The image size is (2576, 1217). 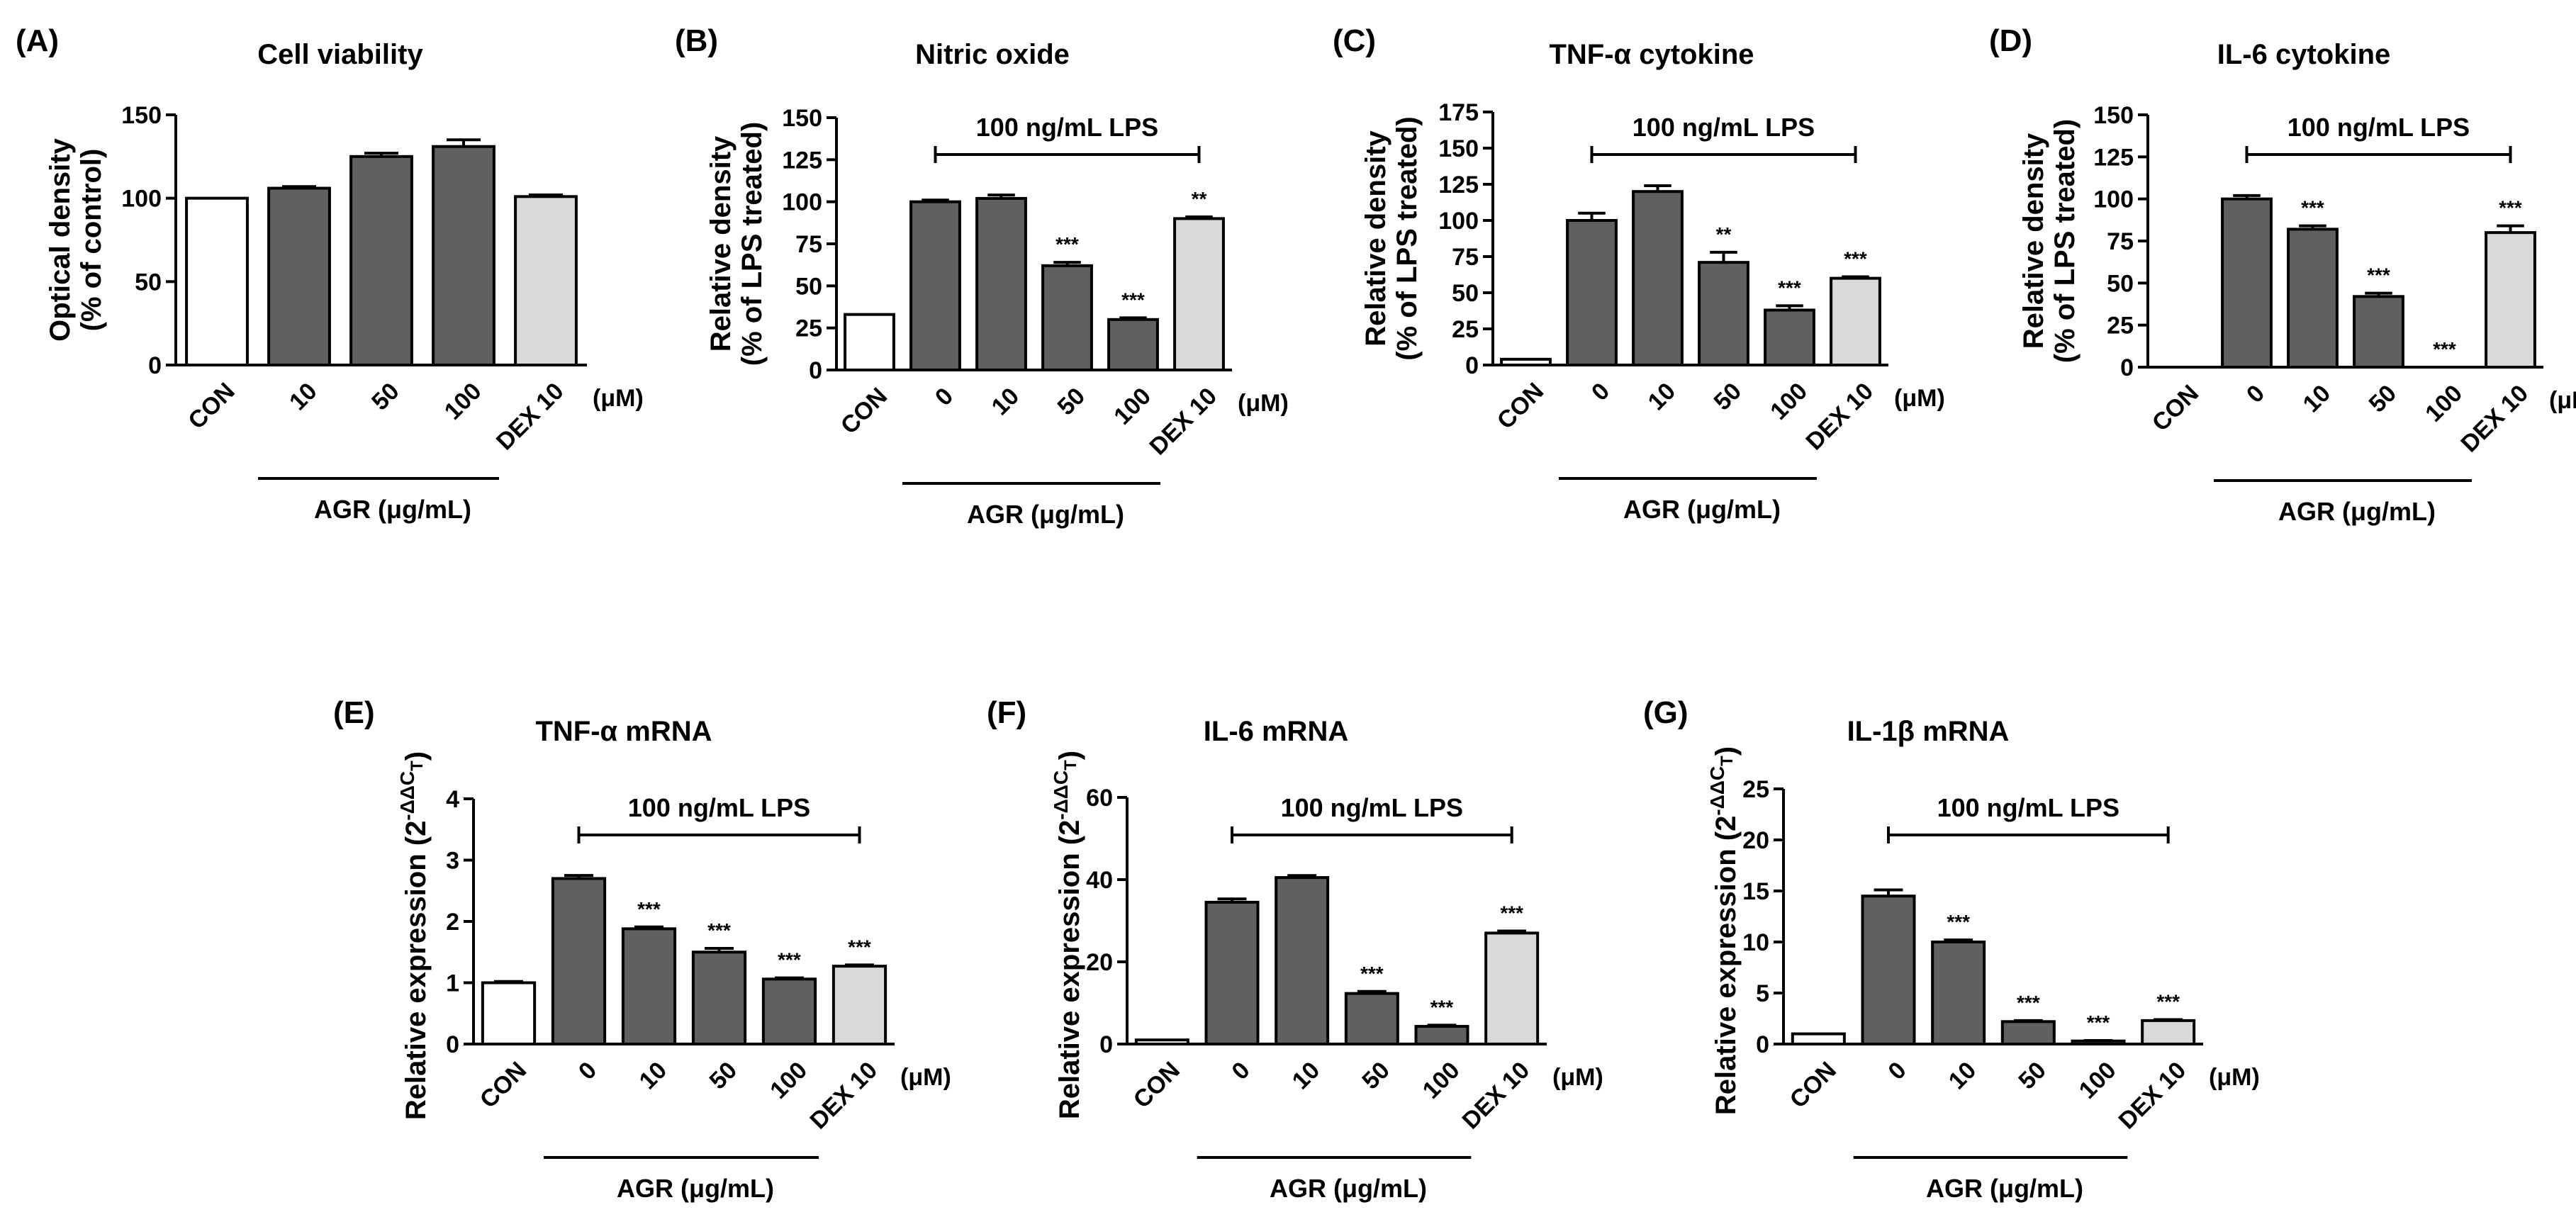 I want to click on y-tick-label: 1, so click(x=453, y=983).